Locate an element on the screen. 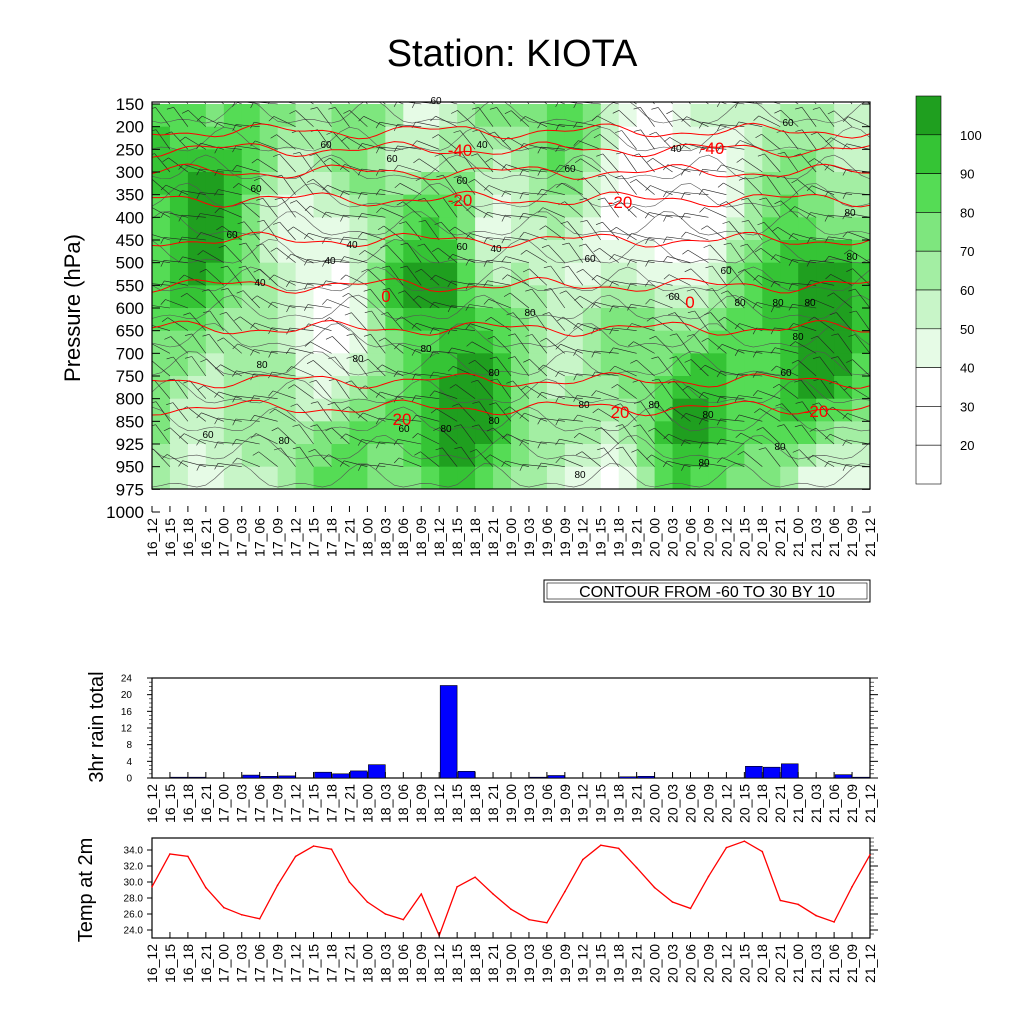 This screenshot has height=1024, width=1024. humidity-contour-label: 80 is located at coordinates (780, 447).